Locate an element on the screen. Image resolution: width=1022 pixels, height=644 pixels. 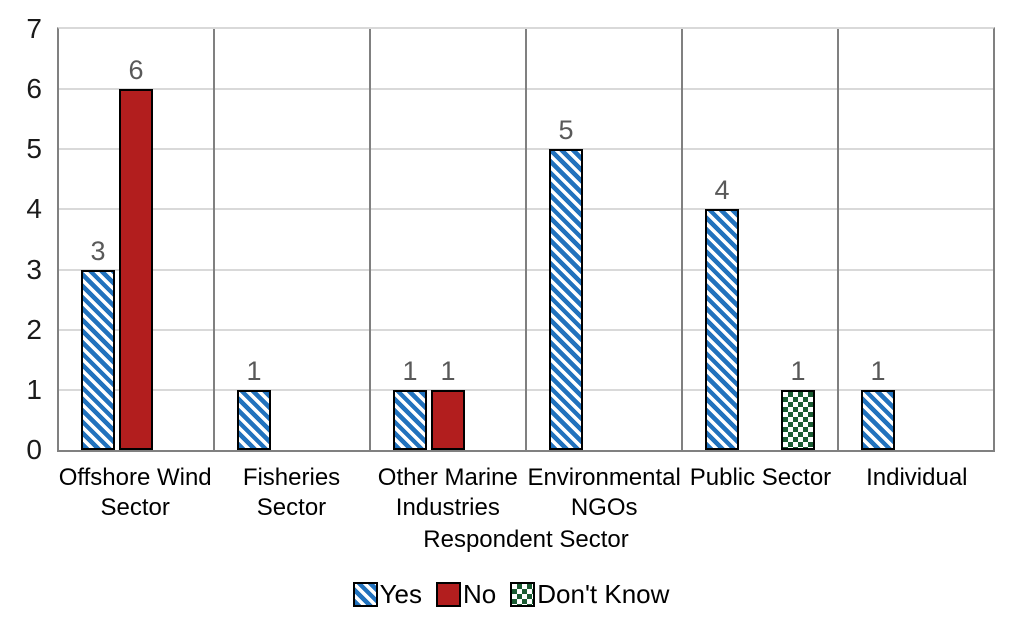
bar-slot-yes: 5 is located at coordinates (566, 239).